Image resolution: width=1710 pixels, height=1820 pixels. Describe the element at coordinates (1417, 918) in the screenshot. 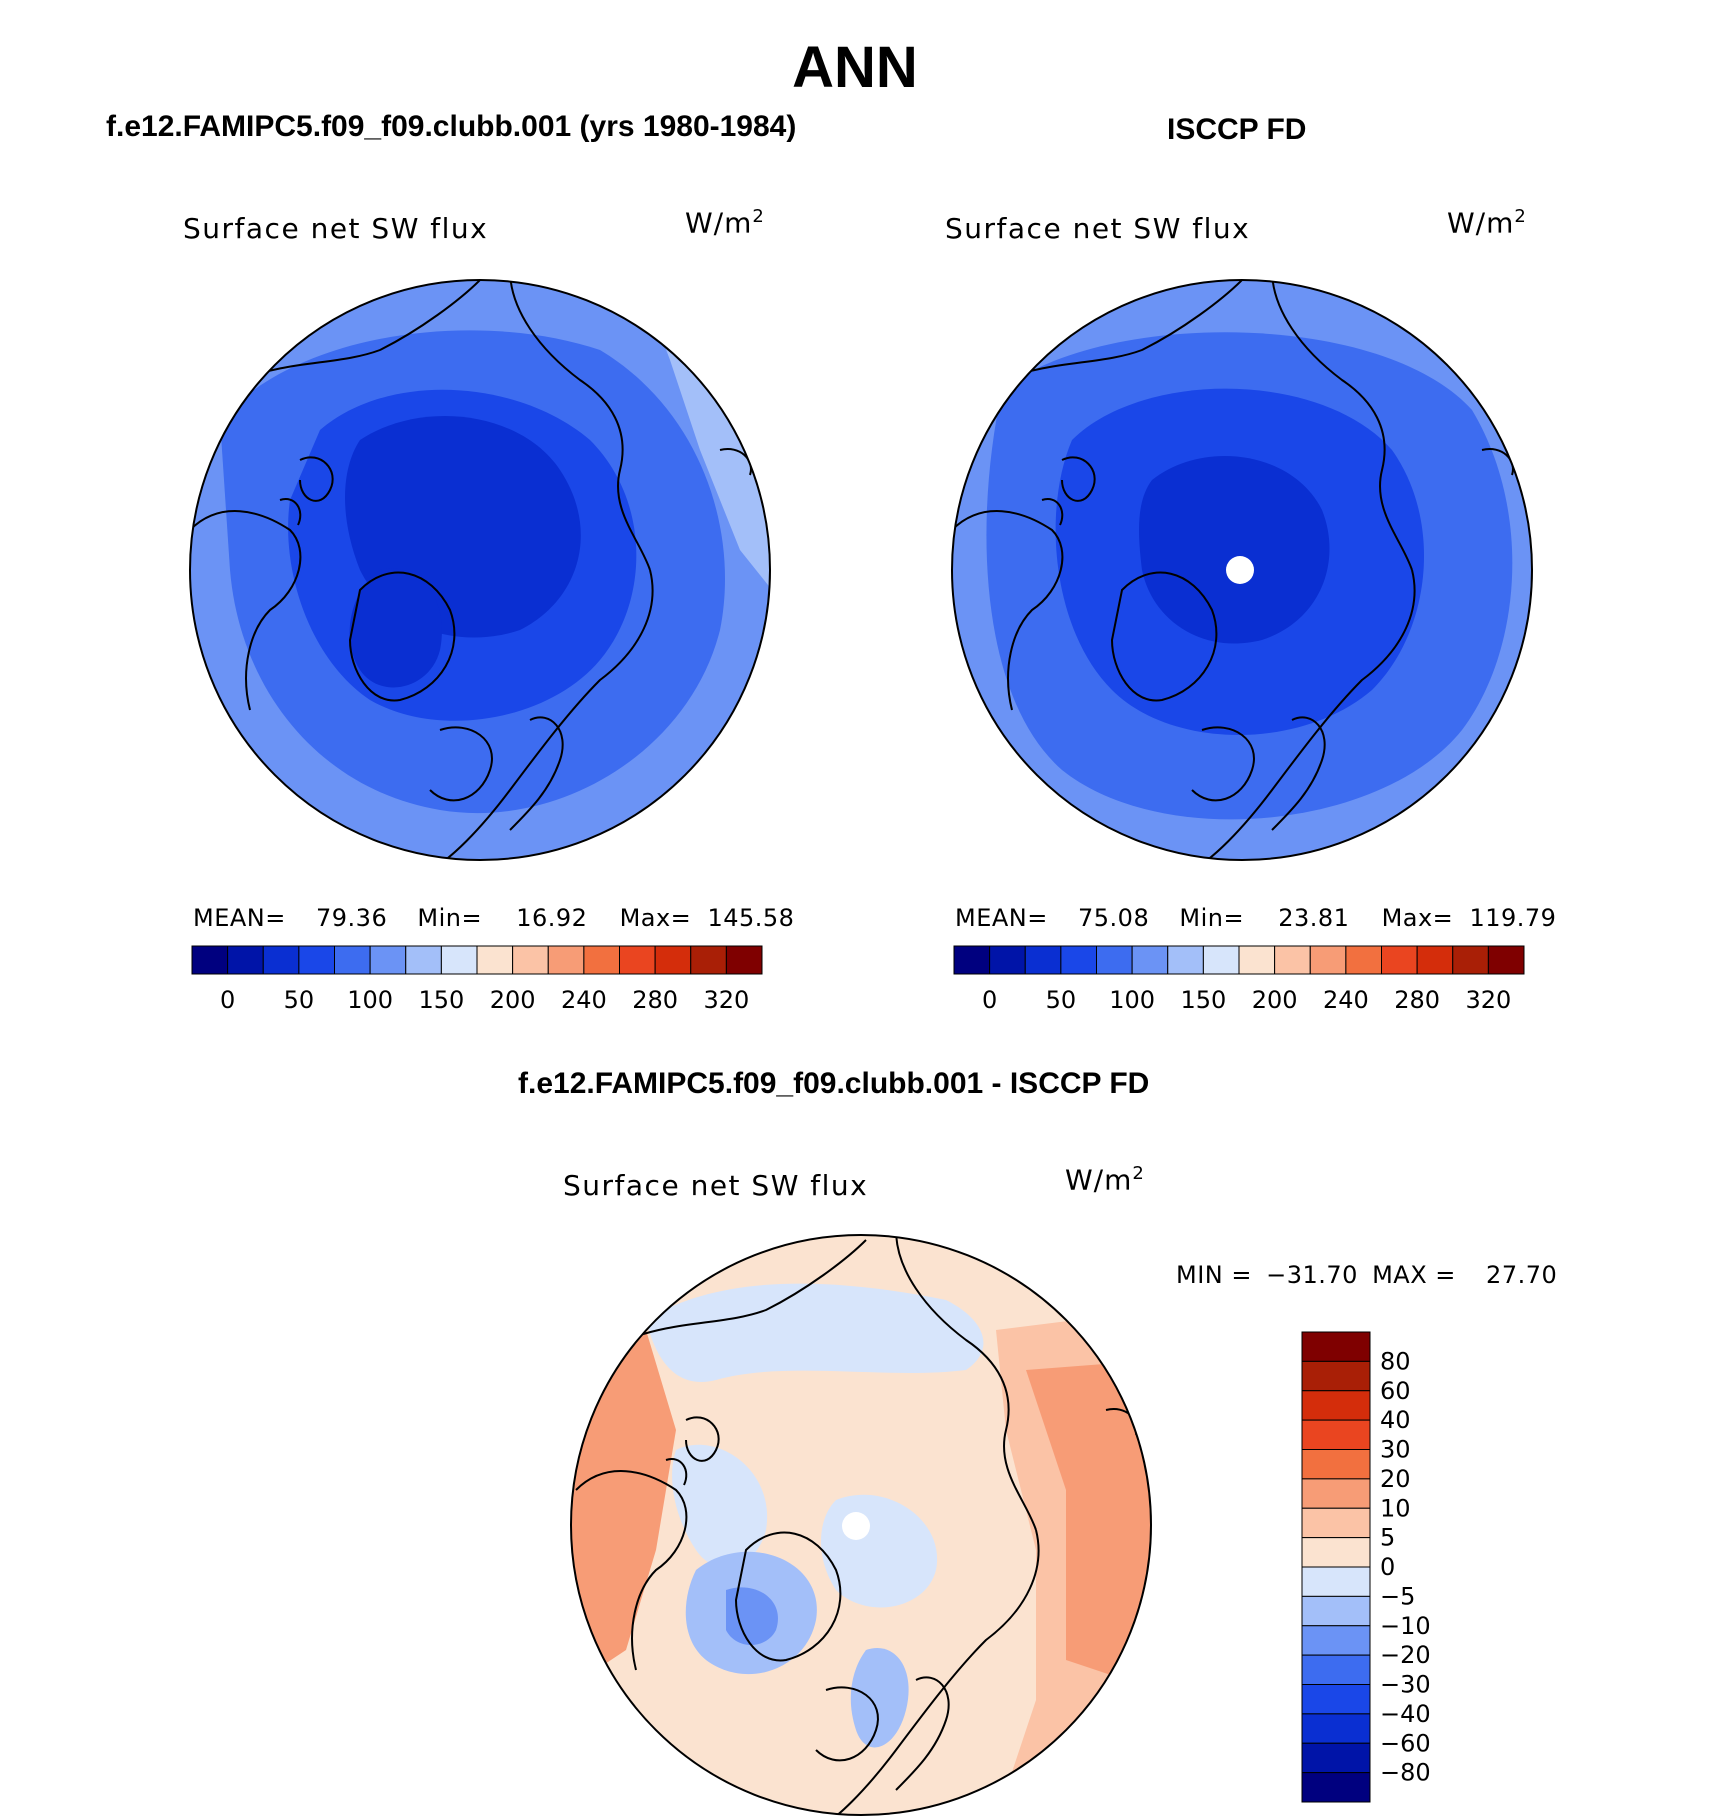

I see `obs-max-label: Max=` at that location.